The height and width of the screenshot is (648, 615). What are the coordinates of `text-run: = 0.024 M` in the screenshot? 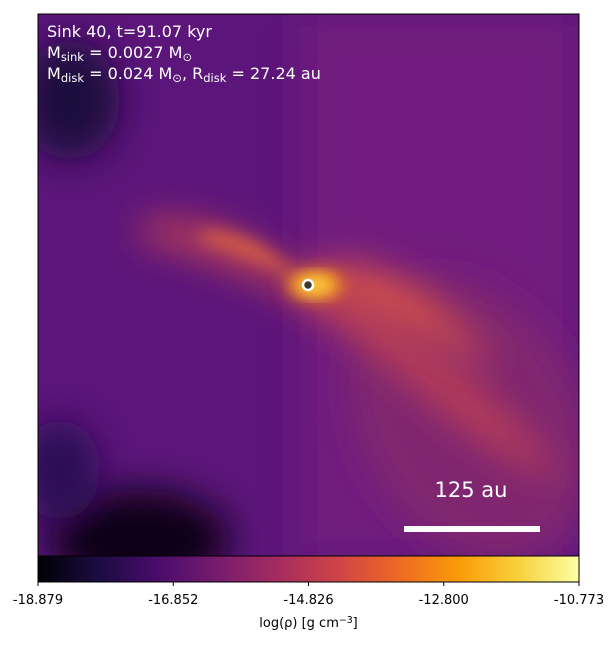 It's located at (128, 73).